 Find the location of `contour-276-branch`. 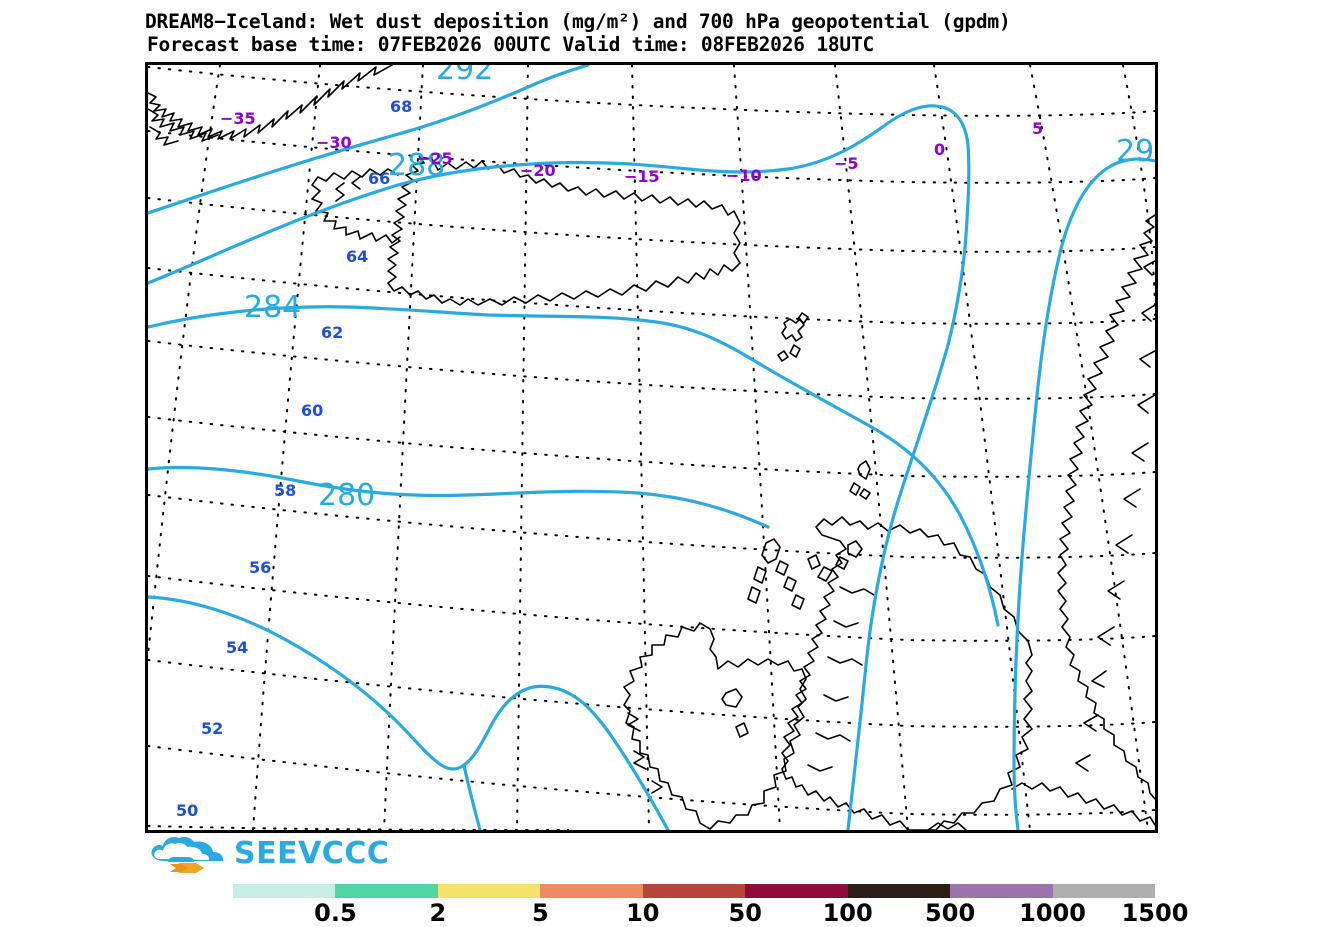

contour-276-branch is located at coordinates (472, 796).